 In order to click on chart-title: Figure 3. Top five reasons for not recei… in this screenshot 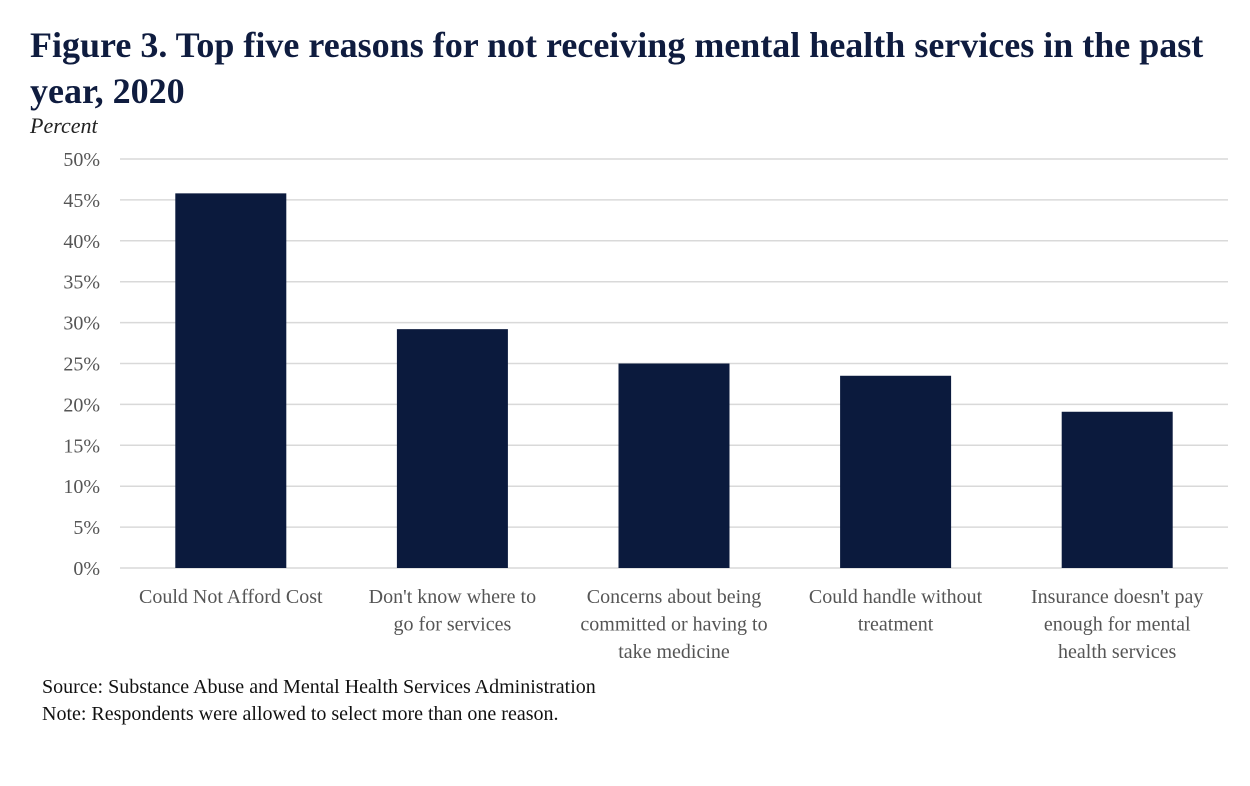, I will do `click(617, 68)`.